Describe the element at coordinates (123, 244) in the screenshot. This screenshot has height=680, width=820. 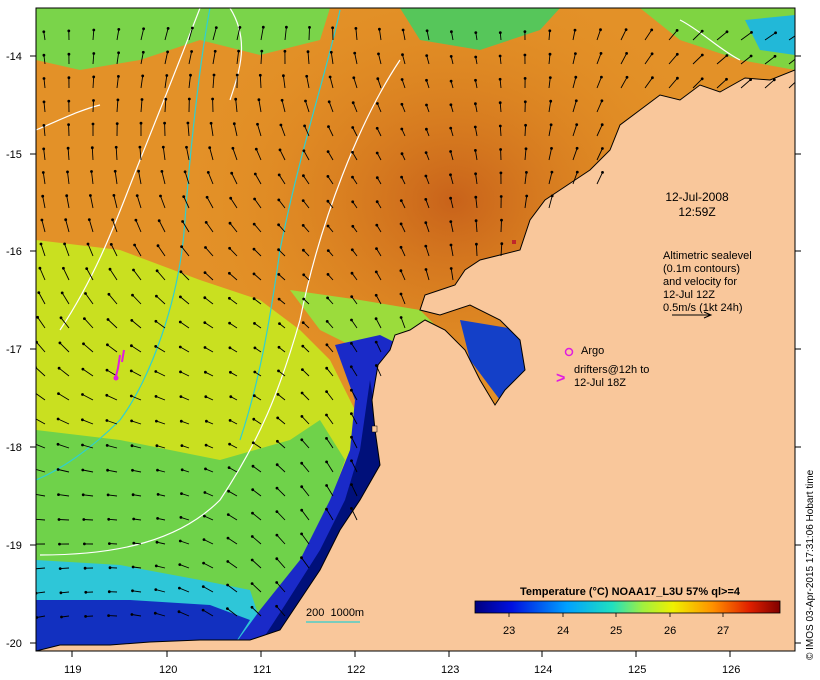
I see `depth-contour-200m` at that location.